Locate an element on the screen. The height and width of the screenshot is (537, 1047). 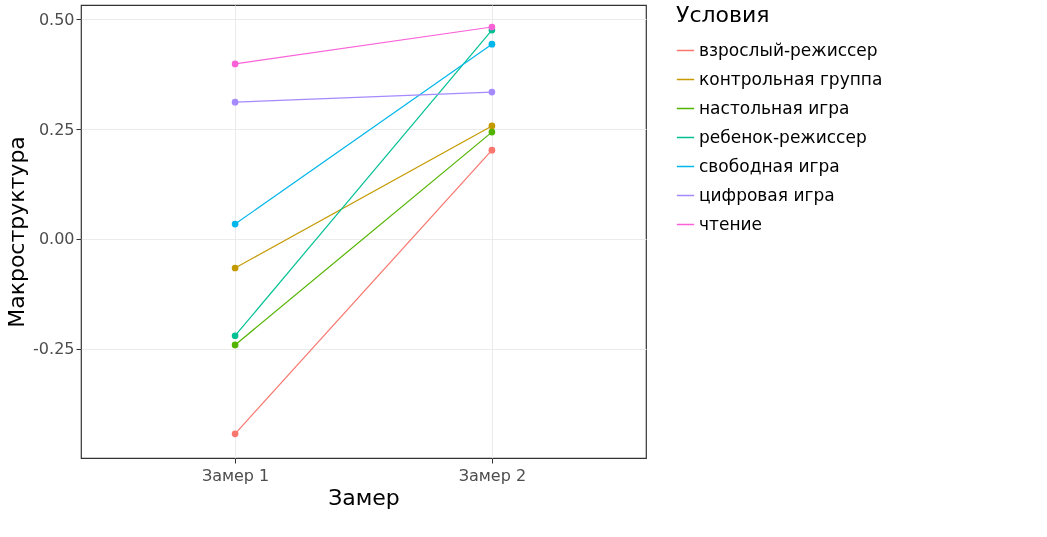
y-tick-label: 0.50 is located at coordinates (56, 19).